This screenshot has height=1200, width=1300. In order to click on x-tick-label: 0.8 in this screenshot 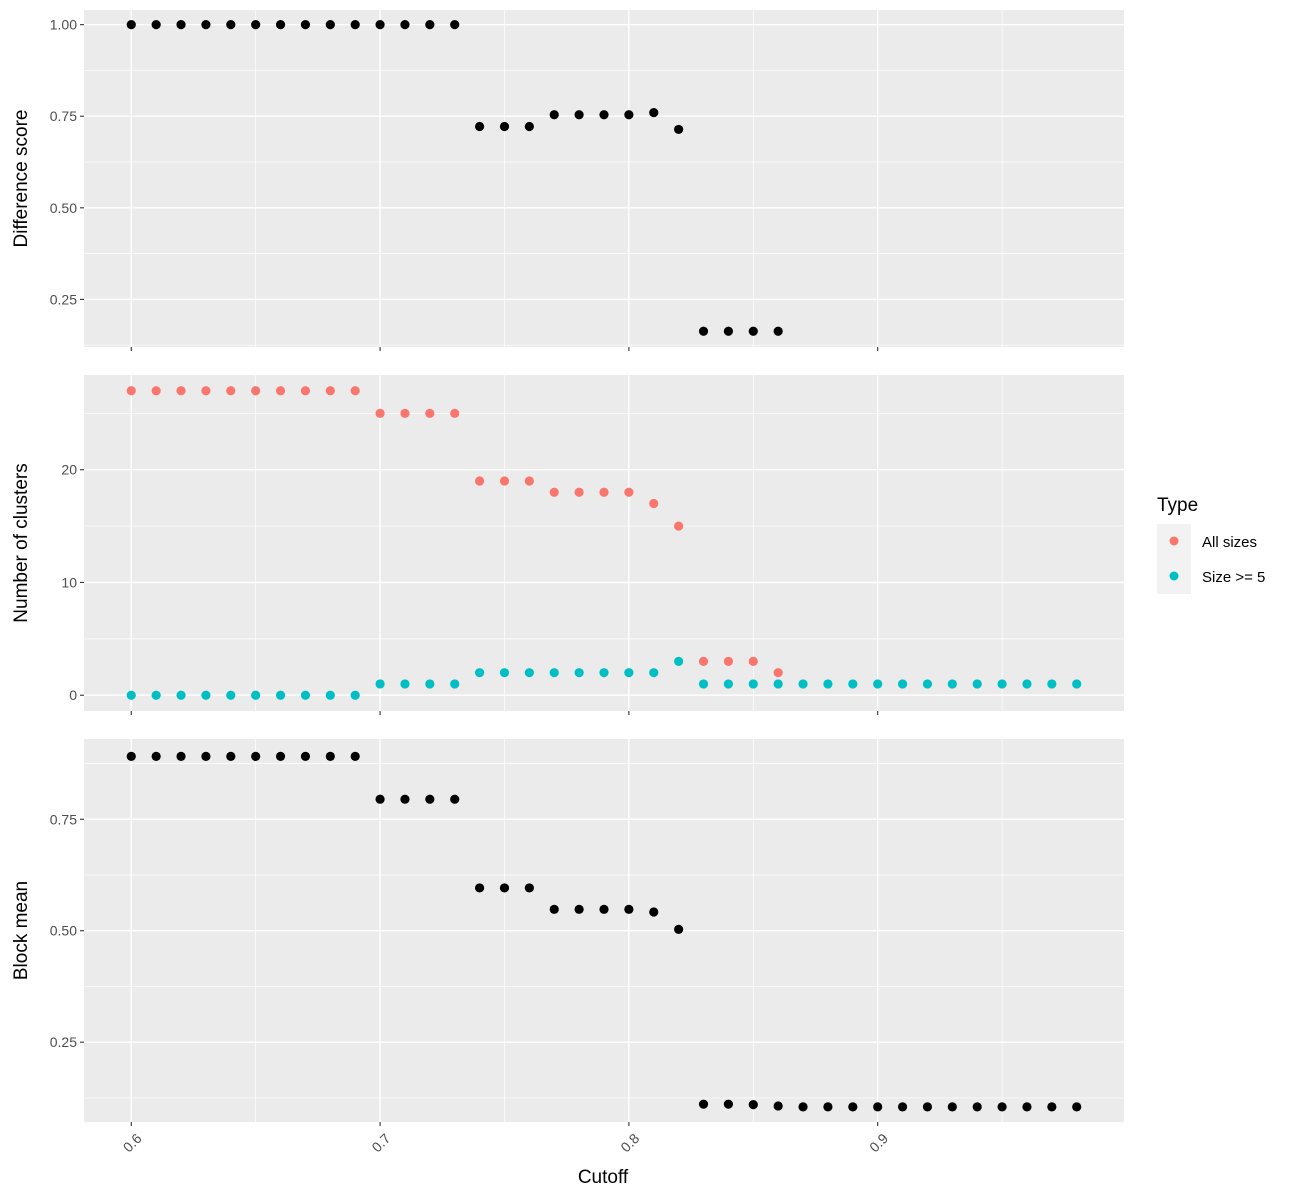, I will do `click(629, 1142)`.